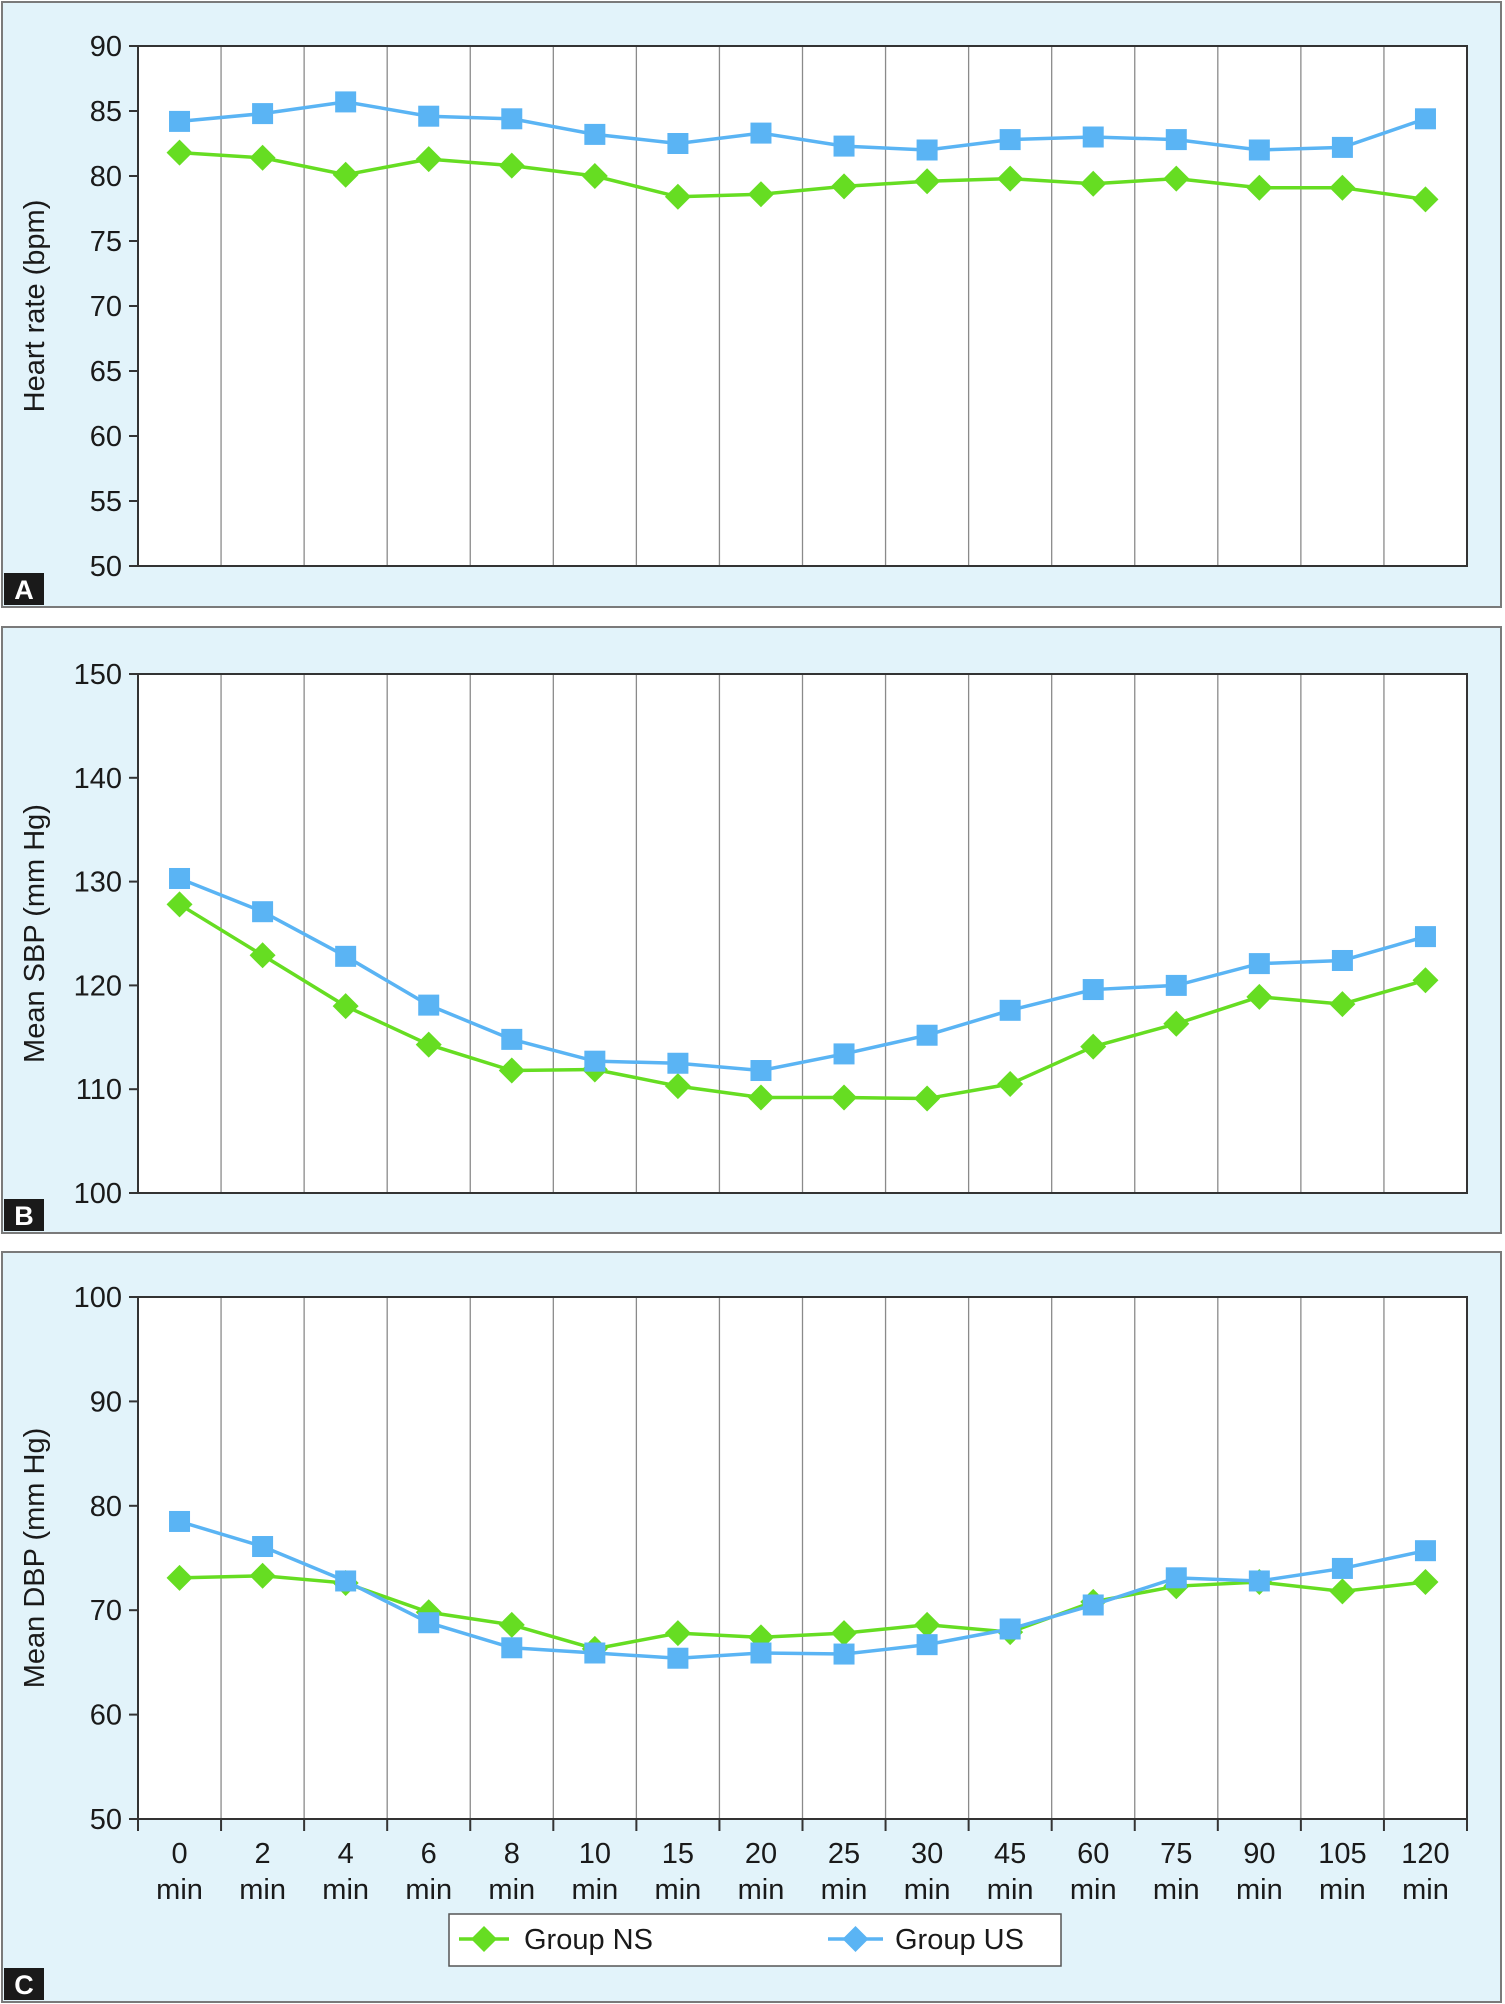  What do you see at coordinates (263, 1854) in the screenshot?
I see `x-tick-label: 2` at bounding box center [263, 1854].